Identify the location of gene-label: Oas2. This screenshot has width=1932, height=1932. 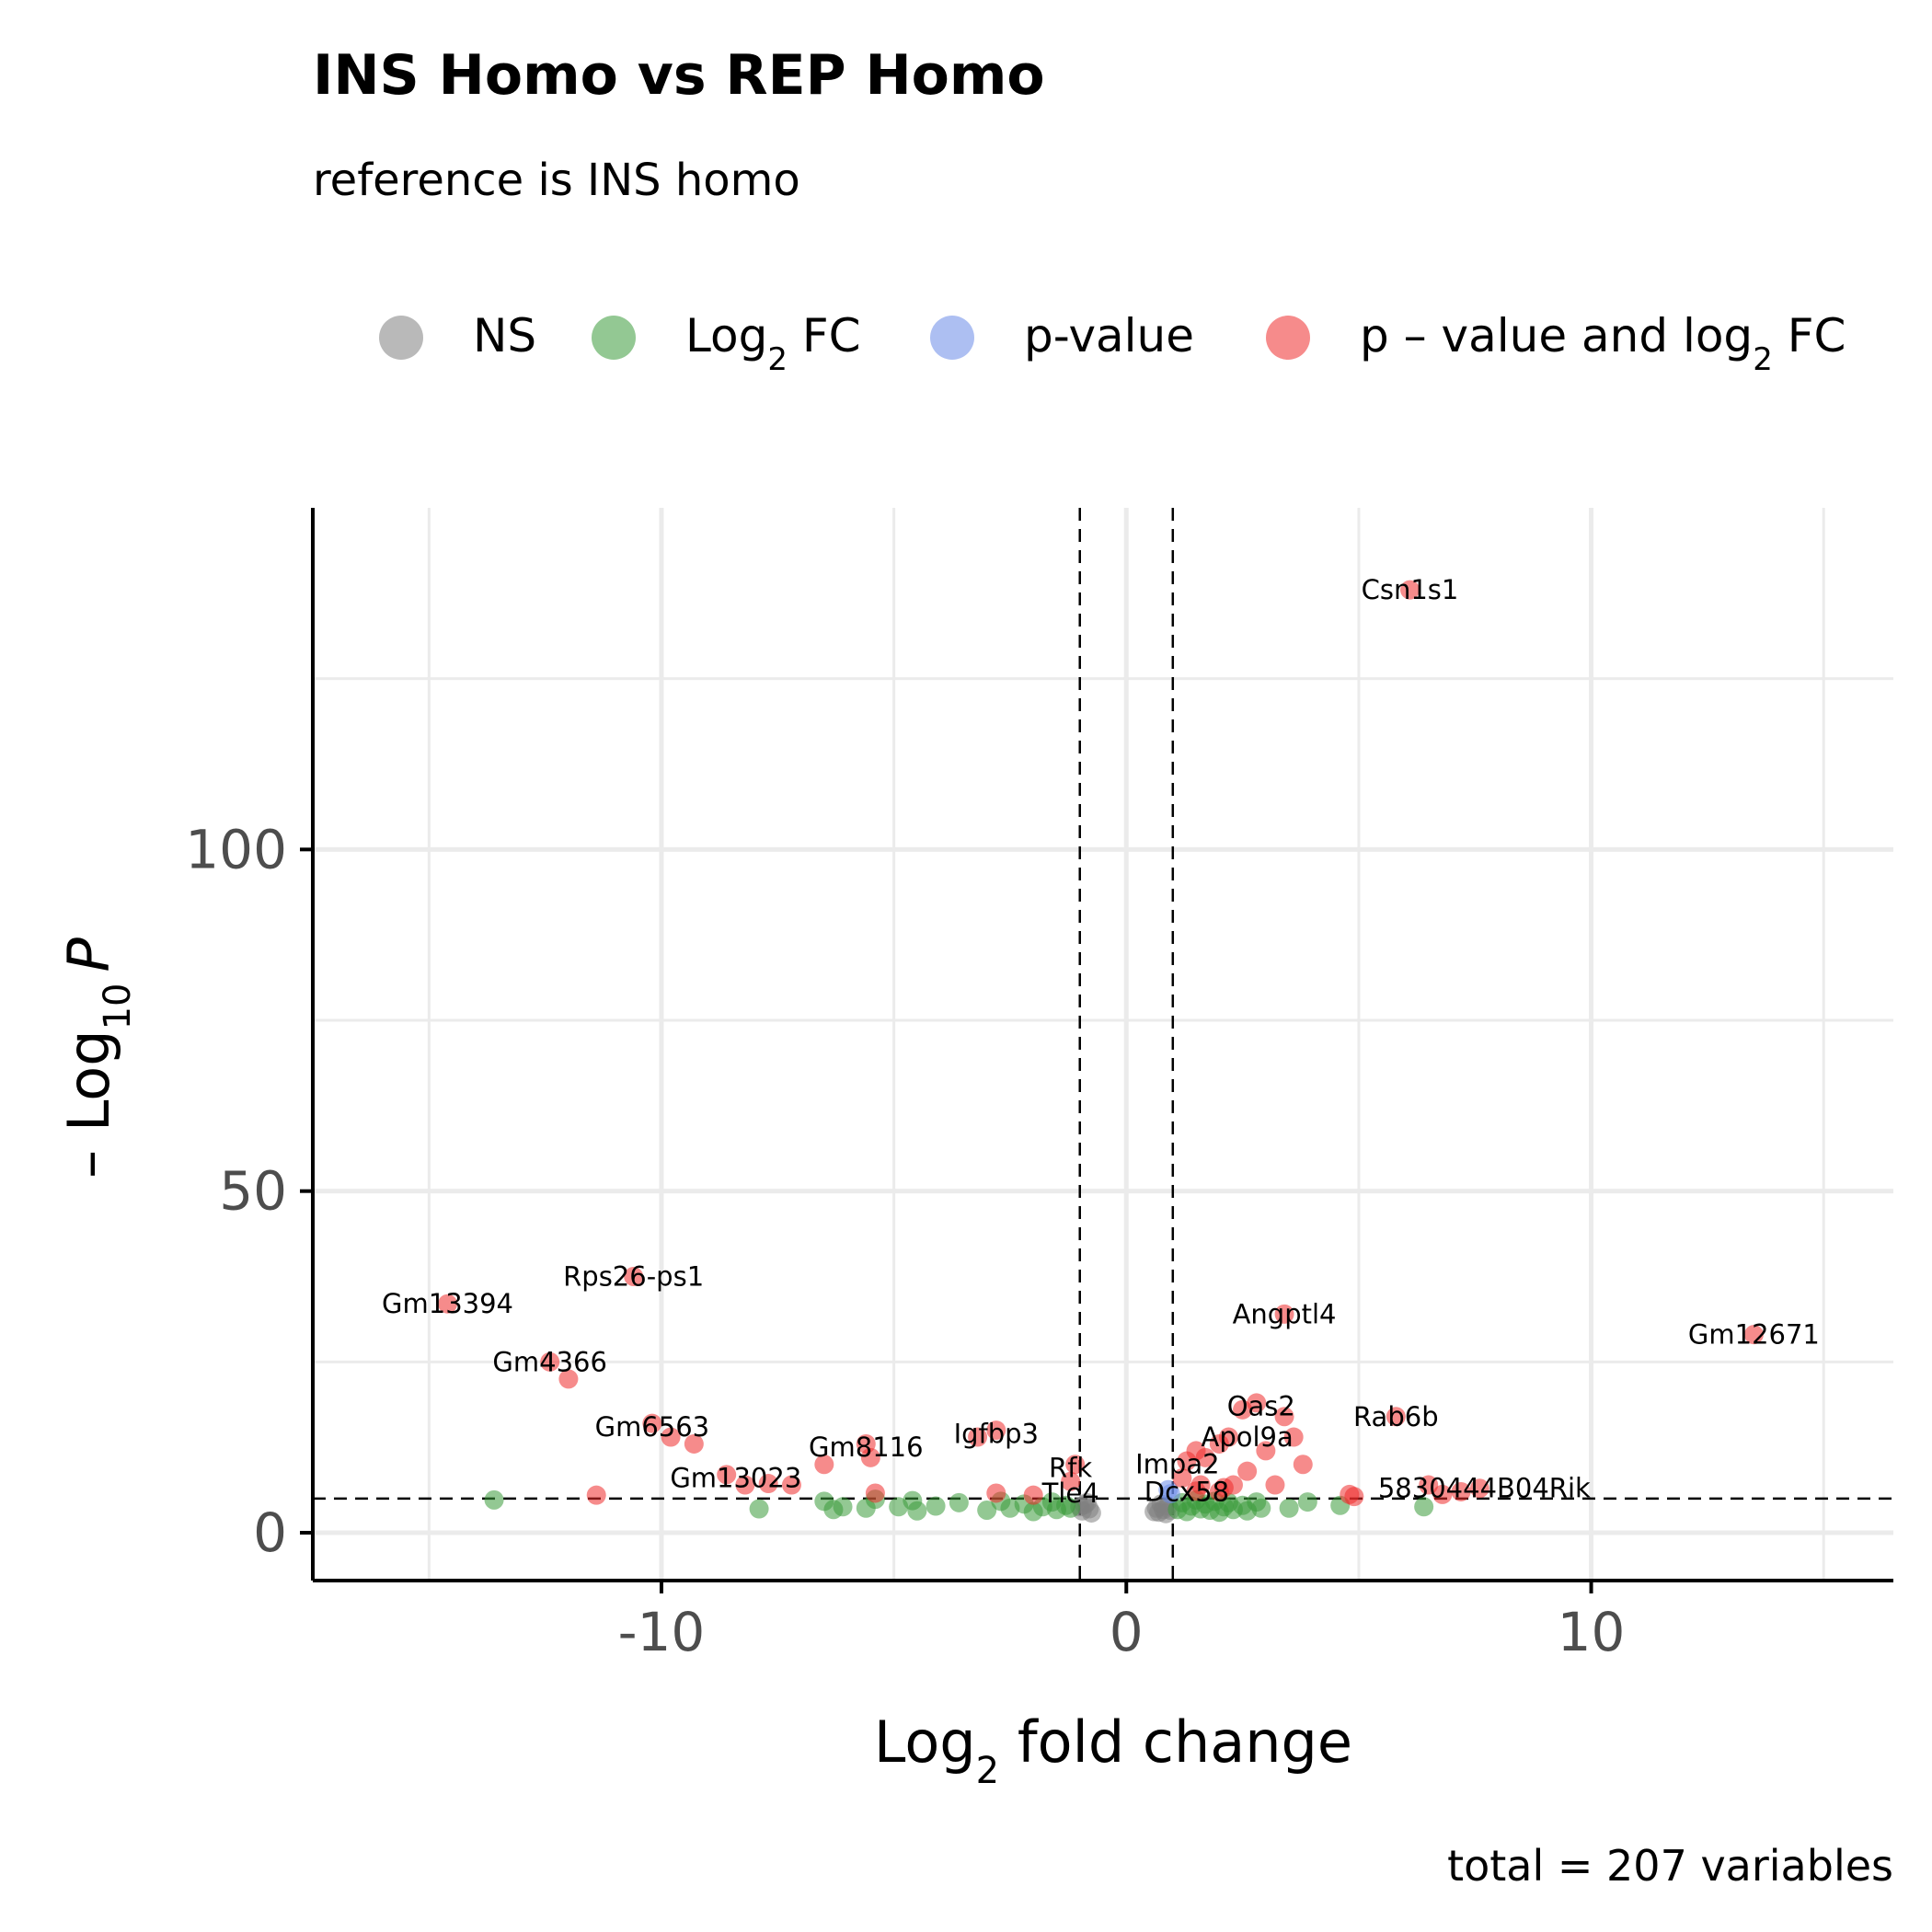
(1261, 1406).